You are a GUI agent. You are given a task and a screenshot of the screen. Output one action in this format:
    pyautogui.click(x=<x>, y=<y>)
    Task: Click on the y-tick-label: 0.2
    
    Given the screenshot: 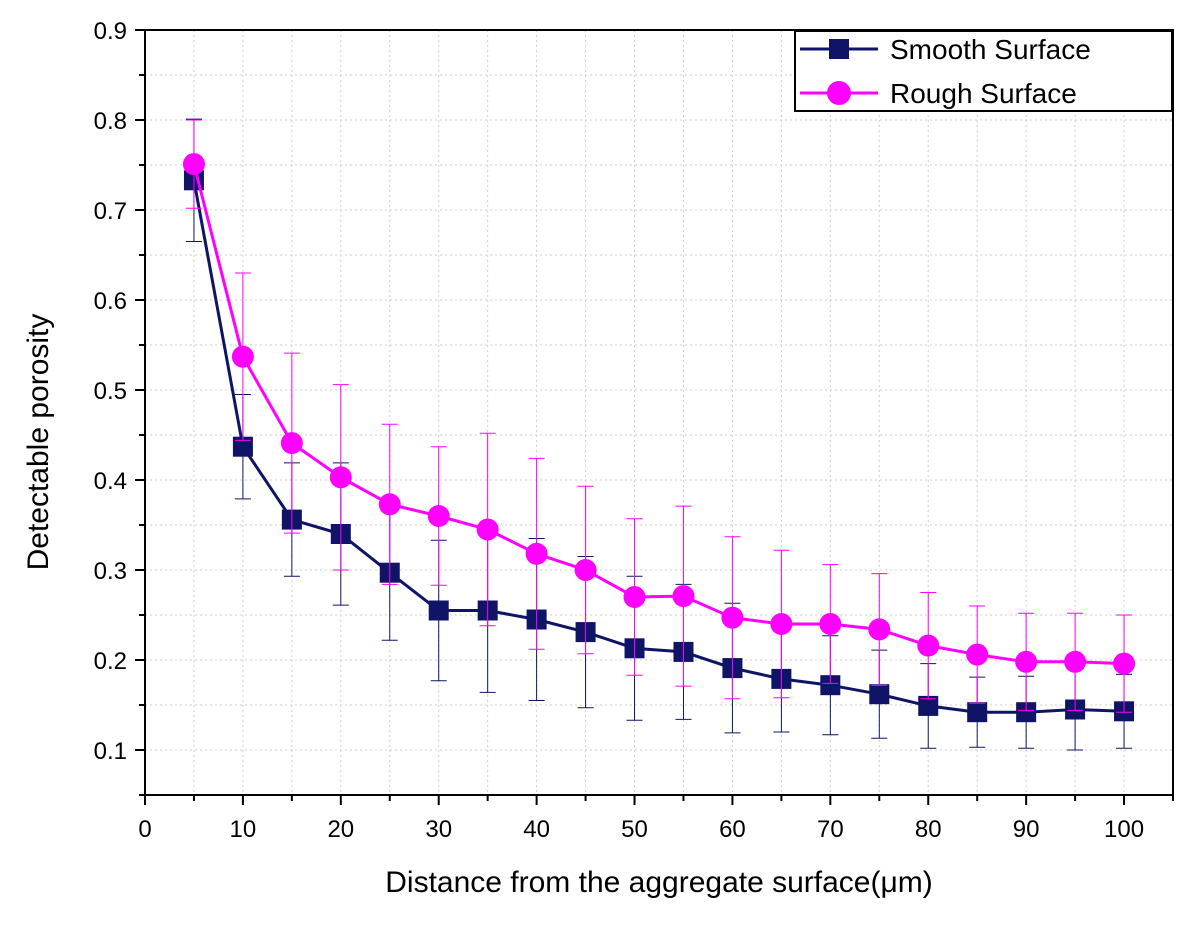 What is the action you would take?
    pyautogui.click(x=110, y=661)
    